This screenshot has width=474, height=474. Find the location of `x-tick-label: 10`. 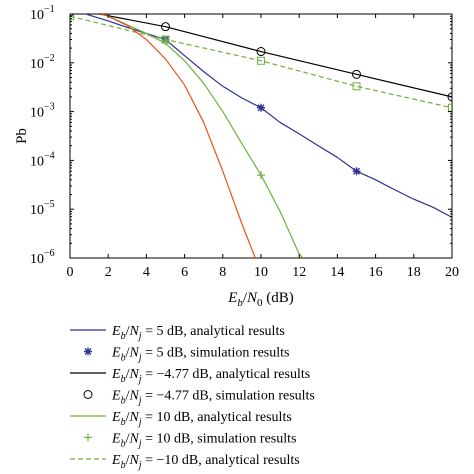

x-tick-label: 10 is located at coordinates (261, 272).